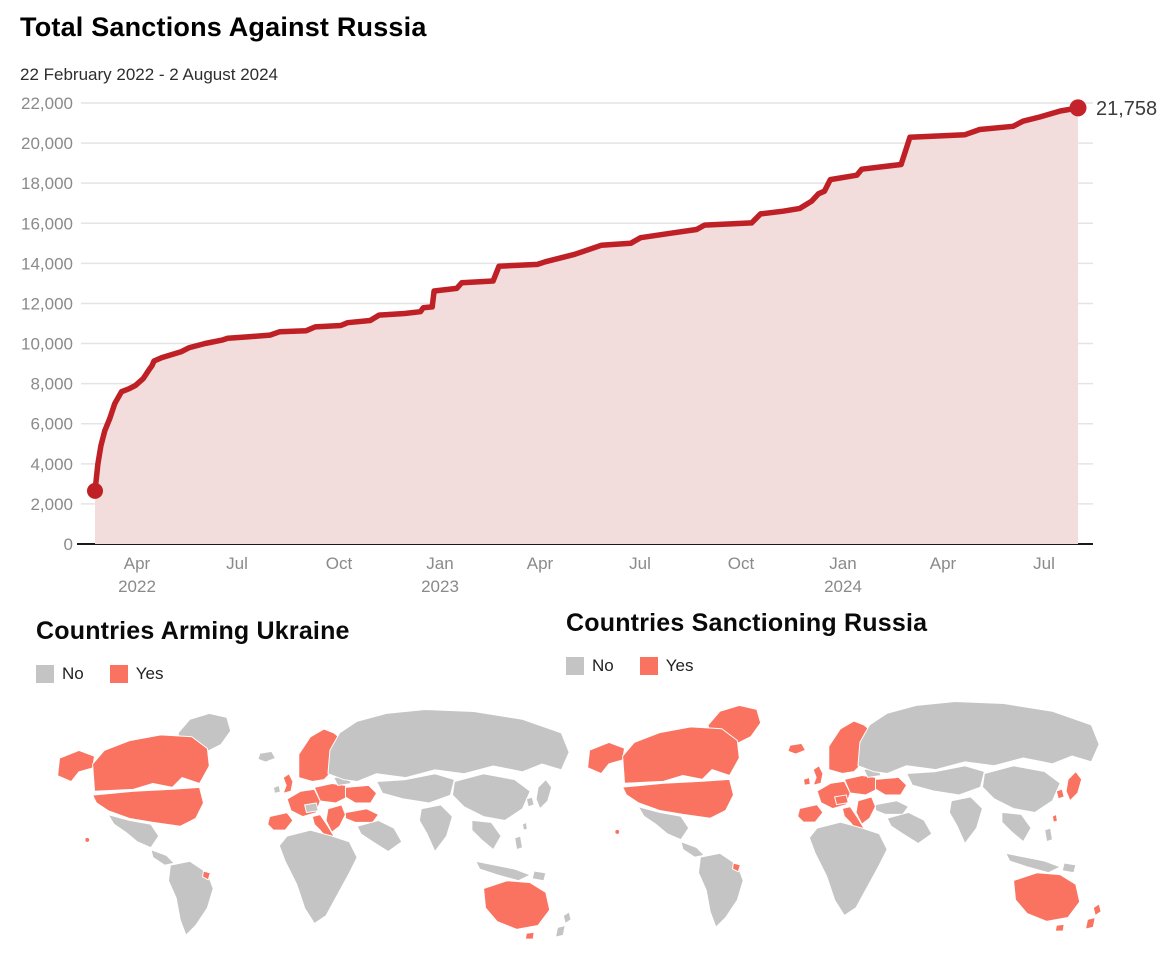 This screenshot has width=1162, height=974. I want to click on region-indonesia, so click(1033, 863).